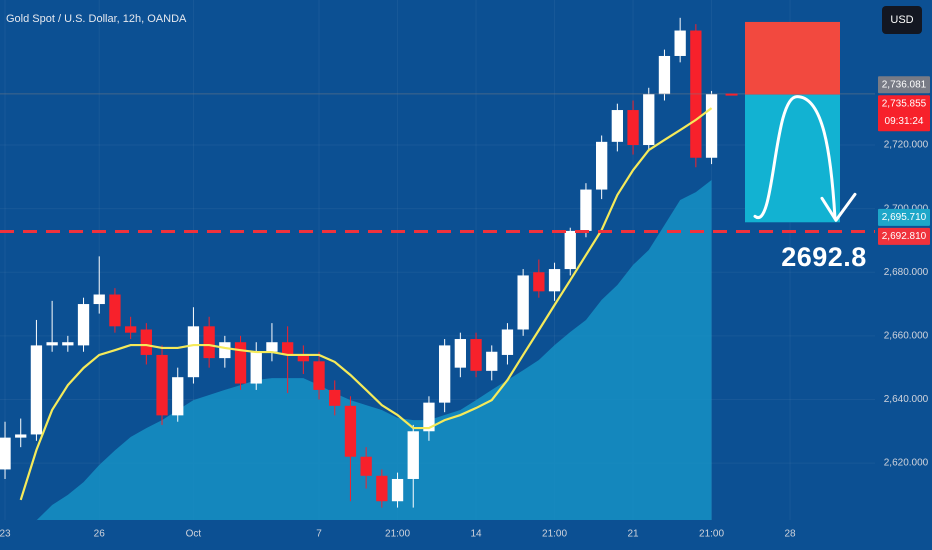  Describe the element at coordinates (194, 534) in the screenshot. I see `x-tick-label: Oct` at that location.